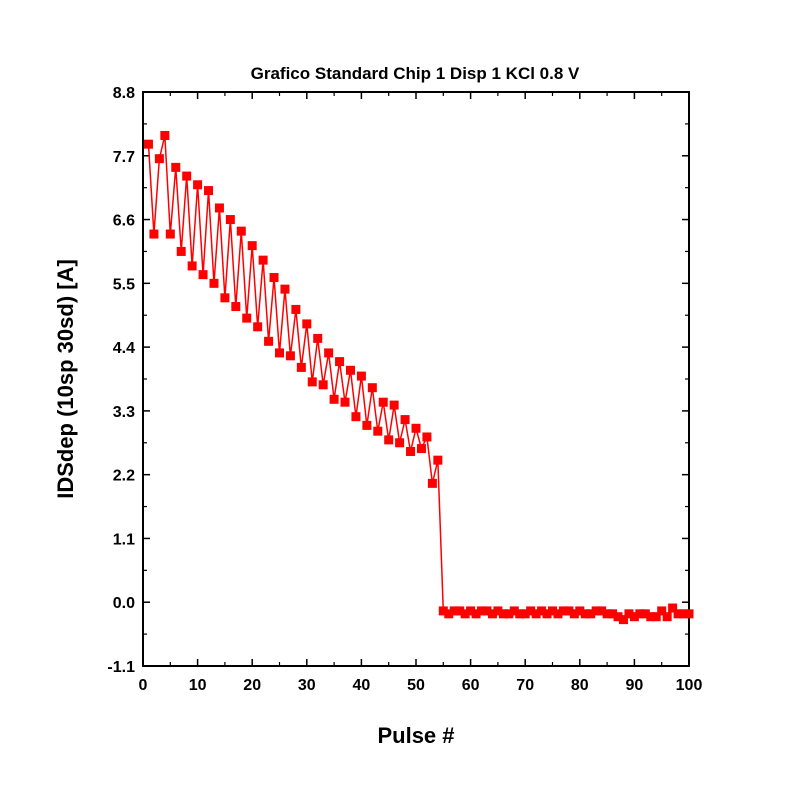 This screenshot has height=800, width=800. I want to click on y-tick-label: 0.0, so click(124, 603).